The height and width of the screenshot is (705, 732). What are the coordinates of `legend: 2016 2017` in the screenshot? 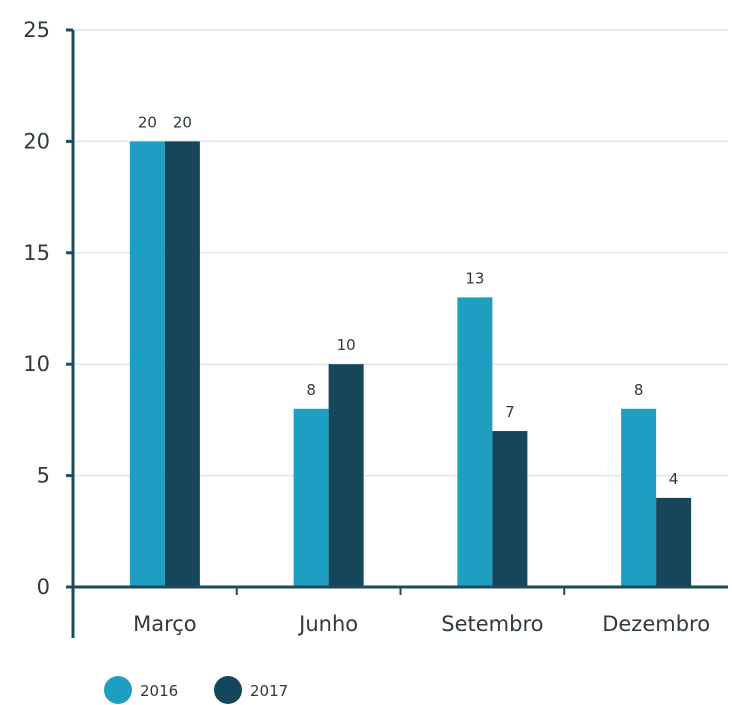 It's located at (196, 690).